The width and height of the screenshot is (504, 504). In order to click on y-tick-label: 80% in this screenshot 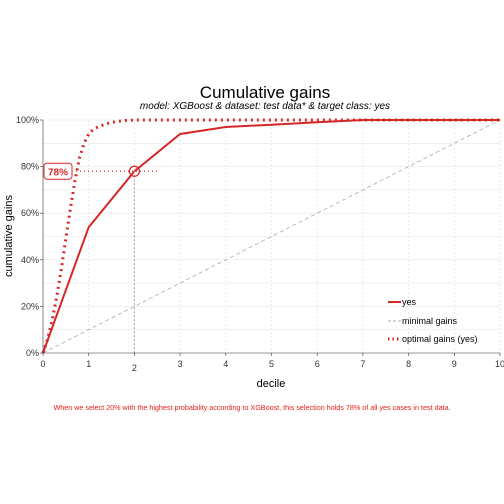, I will do `click(30, 167)`.